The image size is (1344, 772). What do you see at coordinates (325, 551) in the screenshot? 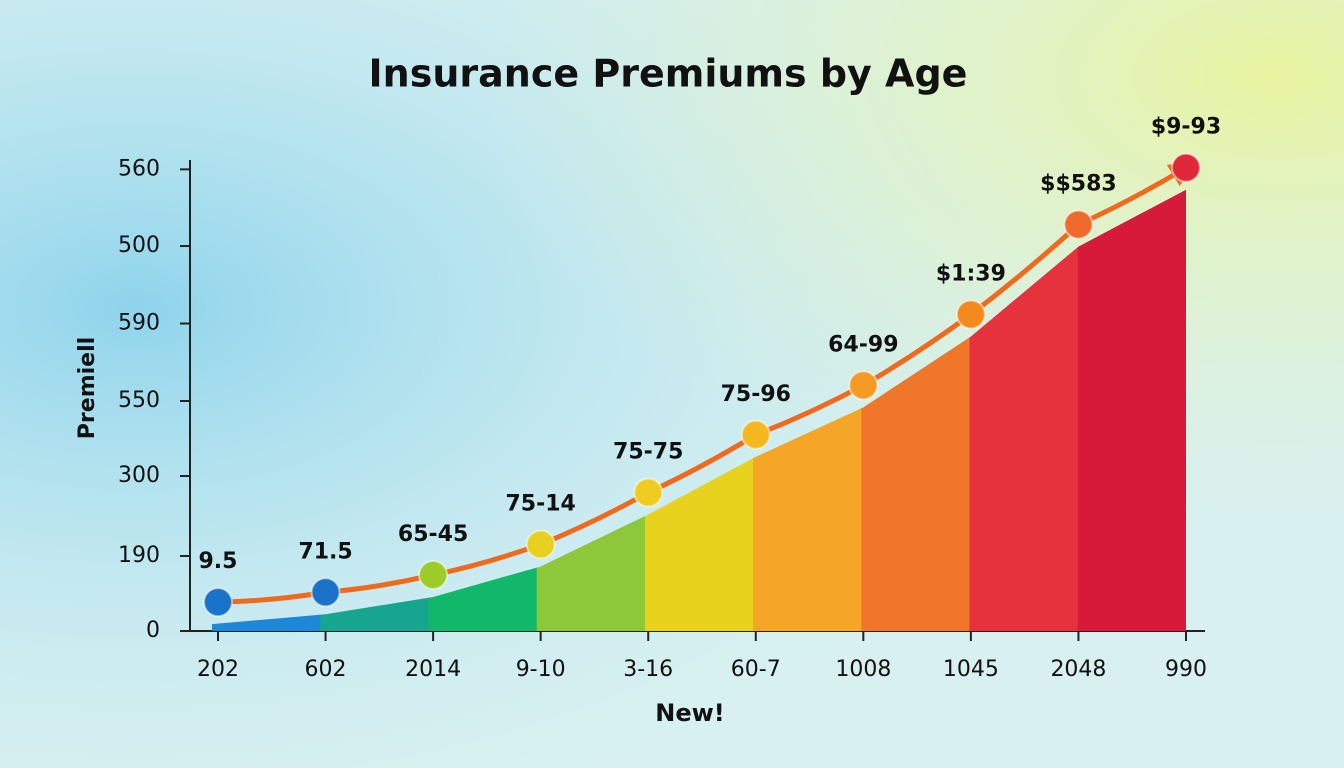
I see `data-label: 71.5` at bounding box center [325, 551].